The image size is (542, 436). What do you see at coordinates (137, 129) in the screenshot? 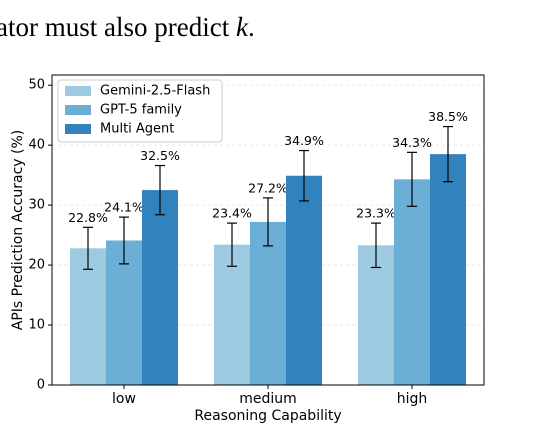
I see `legend-label: Multi Agent` at bounding box center [137, 129].